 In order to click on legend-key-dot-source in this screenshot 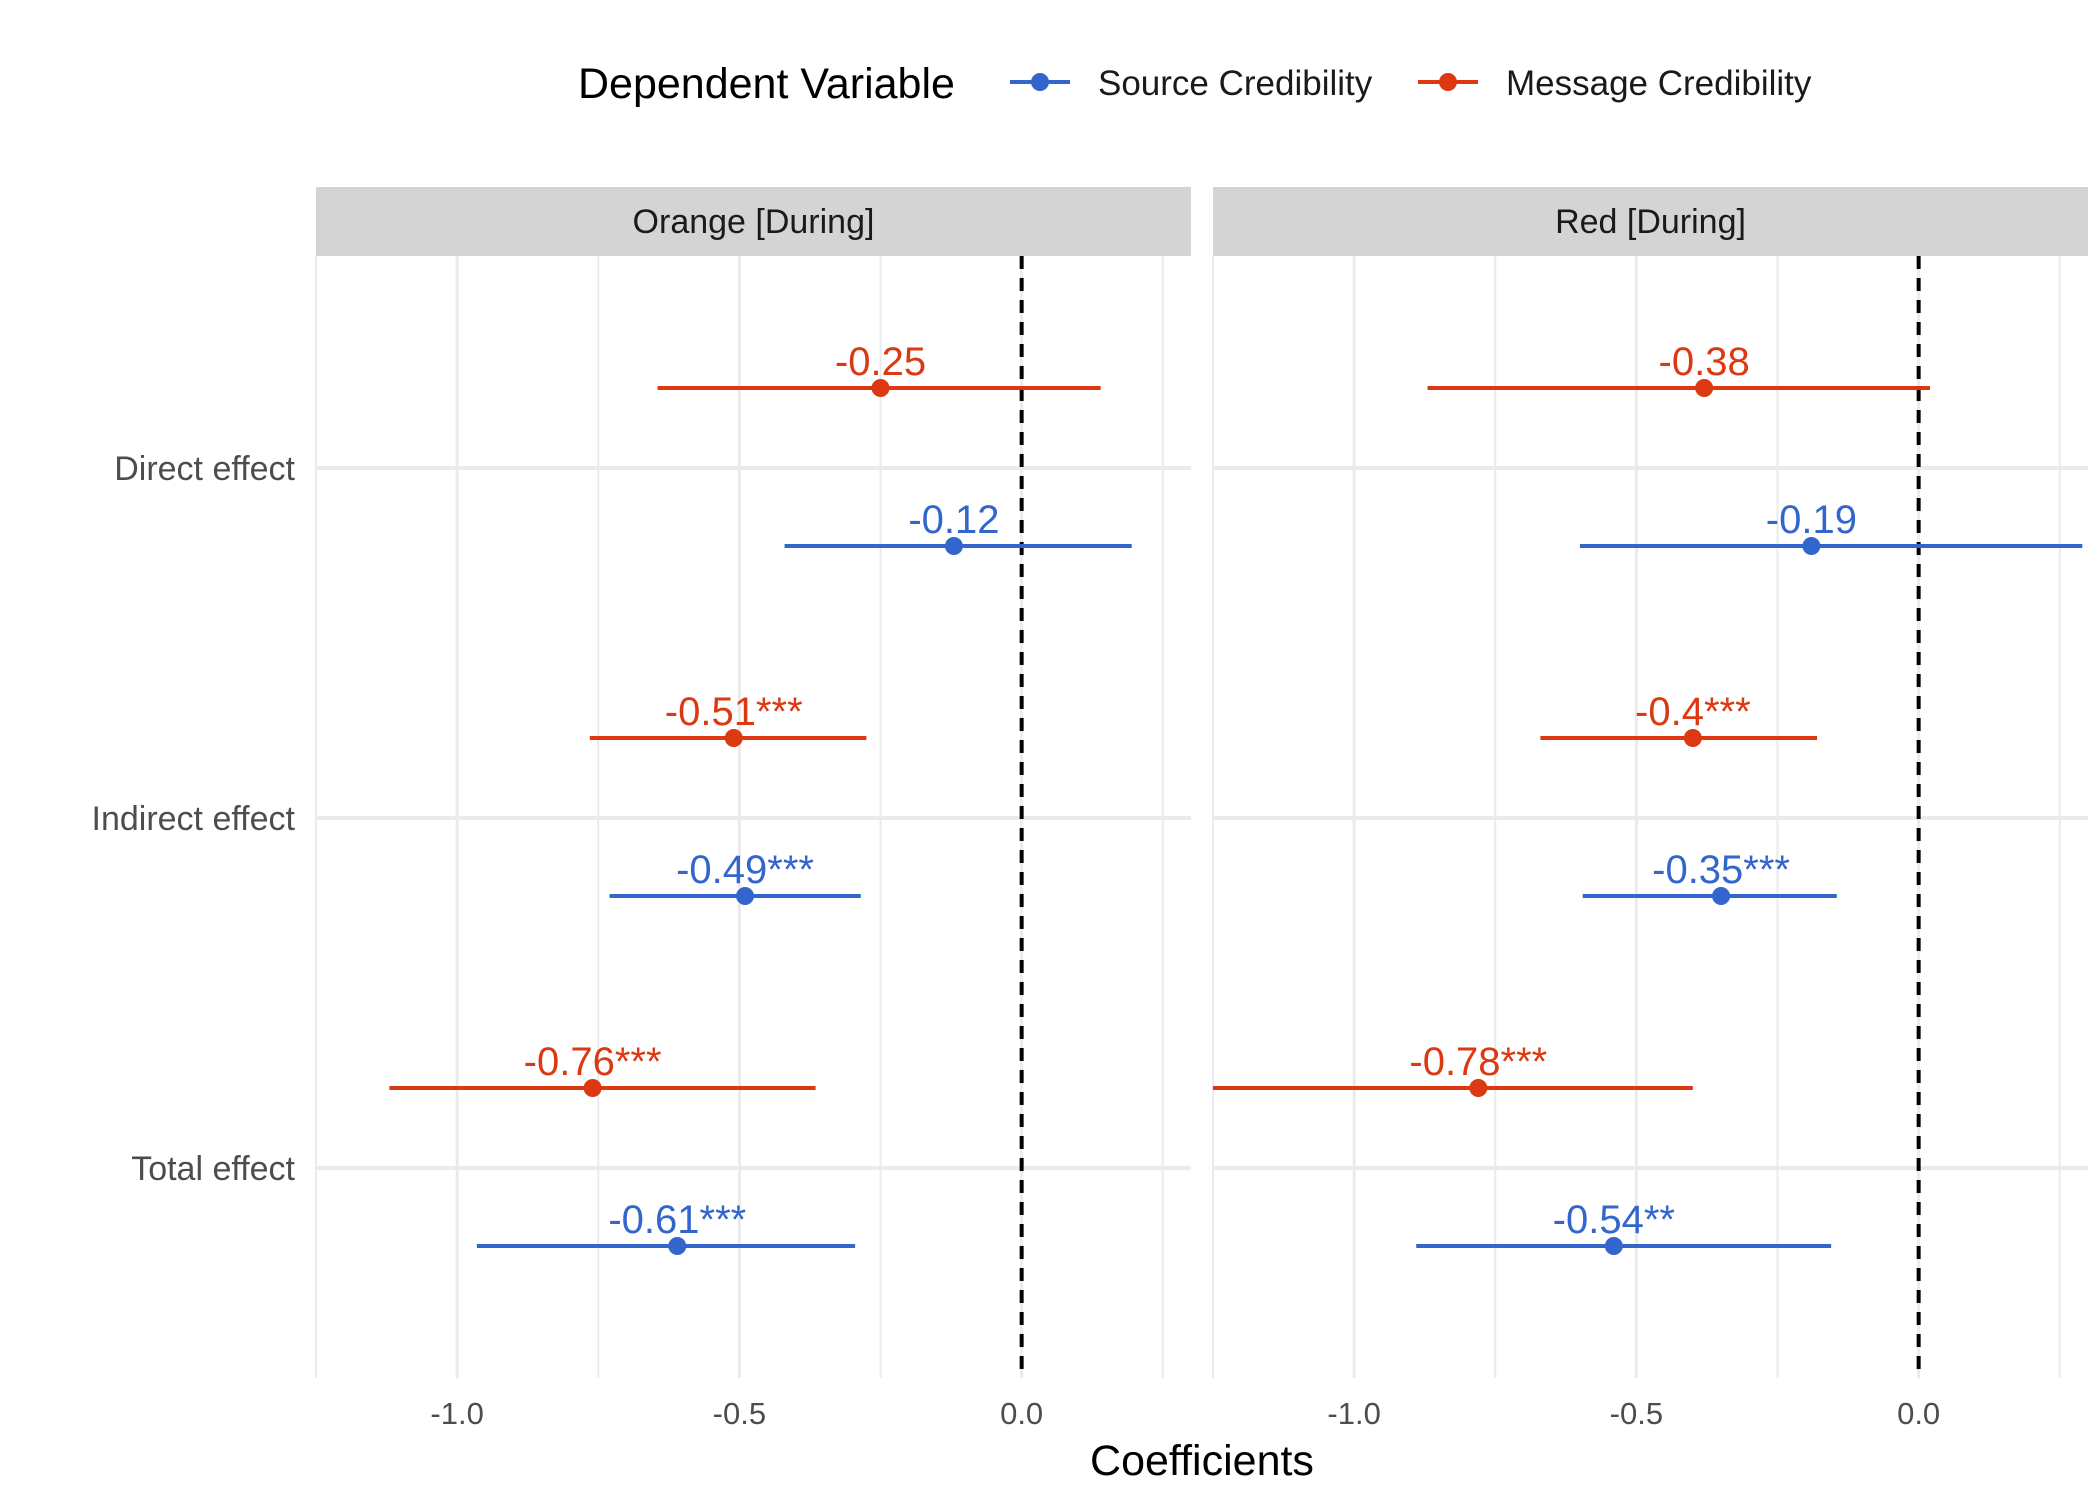, I will do `click(1040, 82)`.